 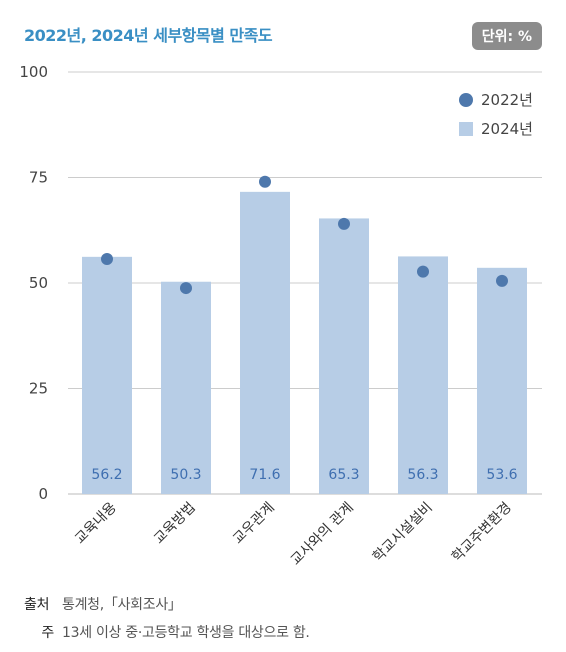 I want to click on chart-title: 2022년, 2024년 세부항목별 만족도, so click(x=148, y=35).